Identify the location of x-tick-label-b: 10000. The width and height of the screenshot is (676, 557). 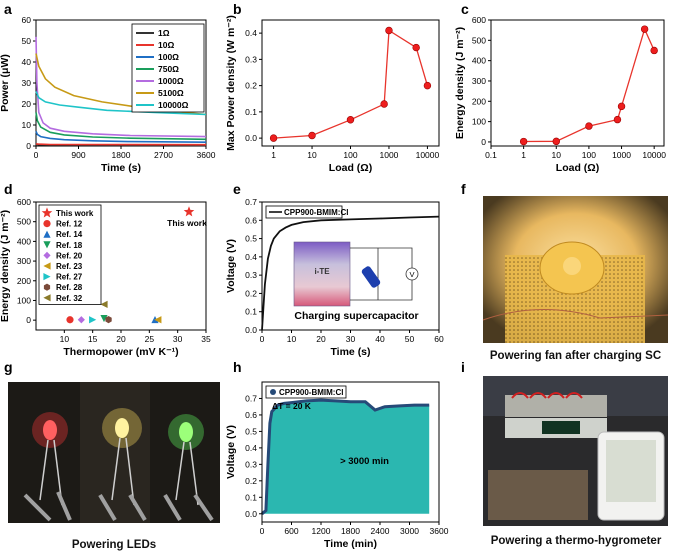
(428, 155).